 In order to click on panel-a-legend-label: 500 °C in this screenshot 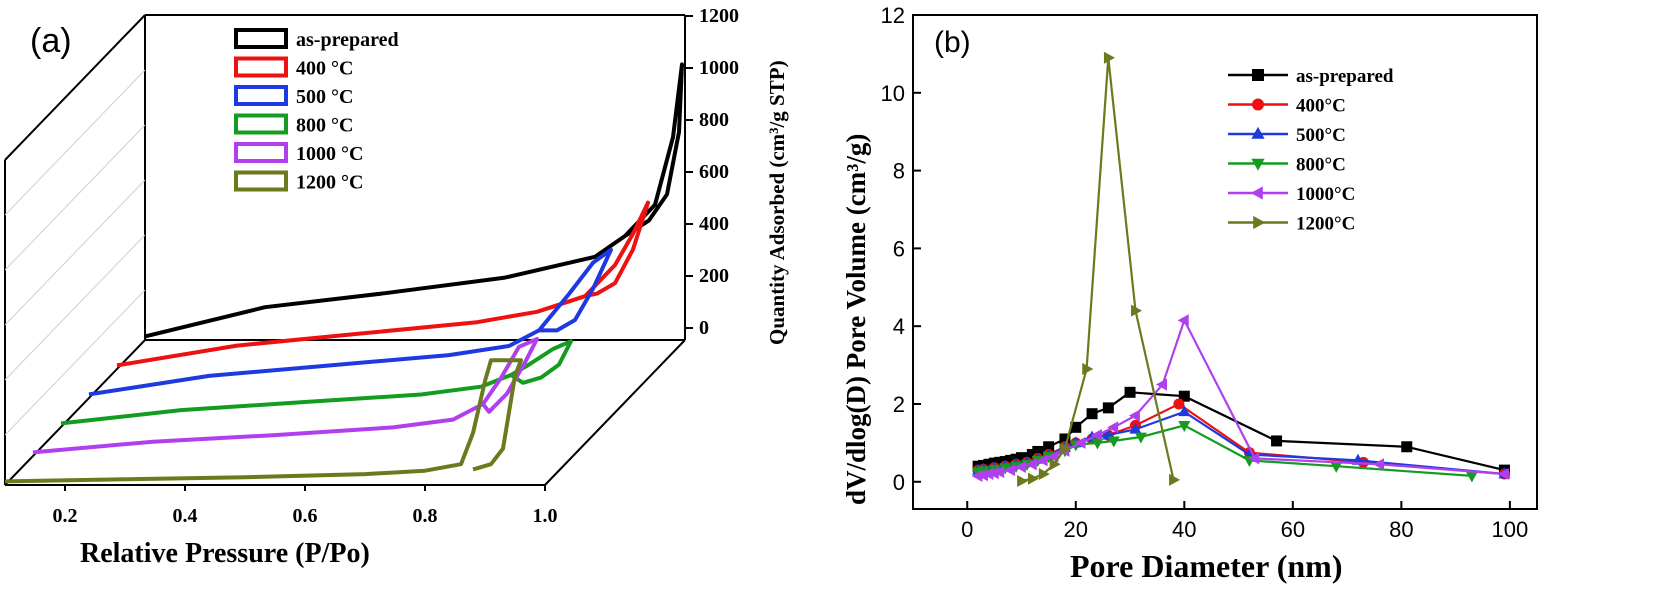, I will do `click(324, 97)`.